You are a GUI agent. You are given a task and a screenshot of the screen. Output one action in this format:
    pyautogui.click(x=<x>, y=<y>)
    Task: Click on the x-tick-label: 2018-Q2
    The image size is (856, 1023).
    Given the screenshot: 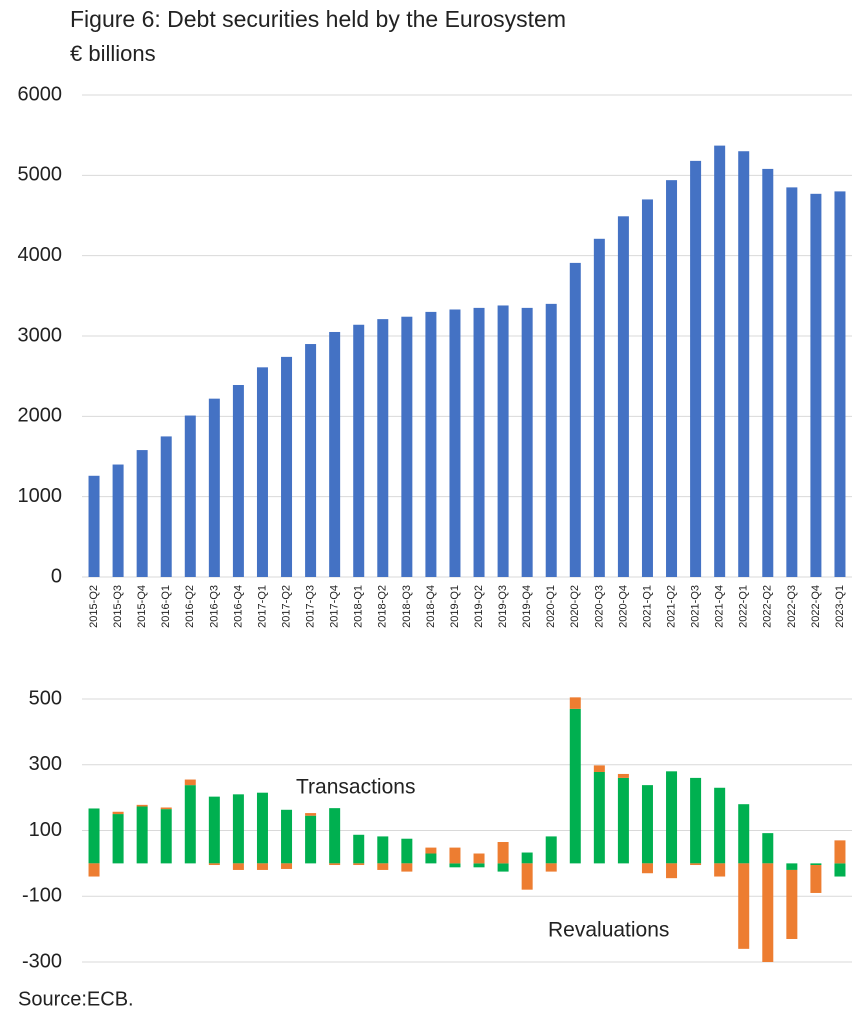 What is the action you would take?
    pyautogui.click(x=383, y=606)
    